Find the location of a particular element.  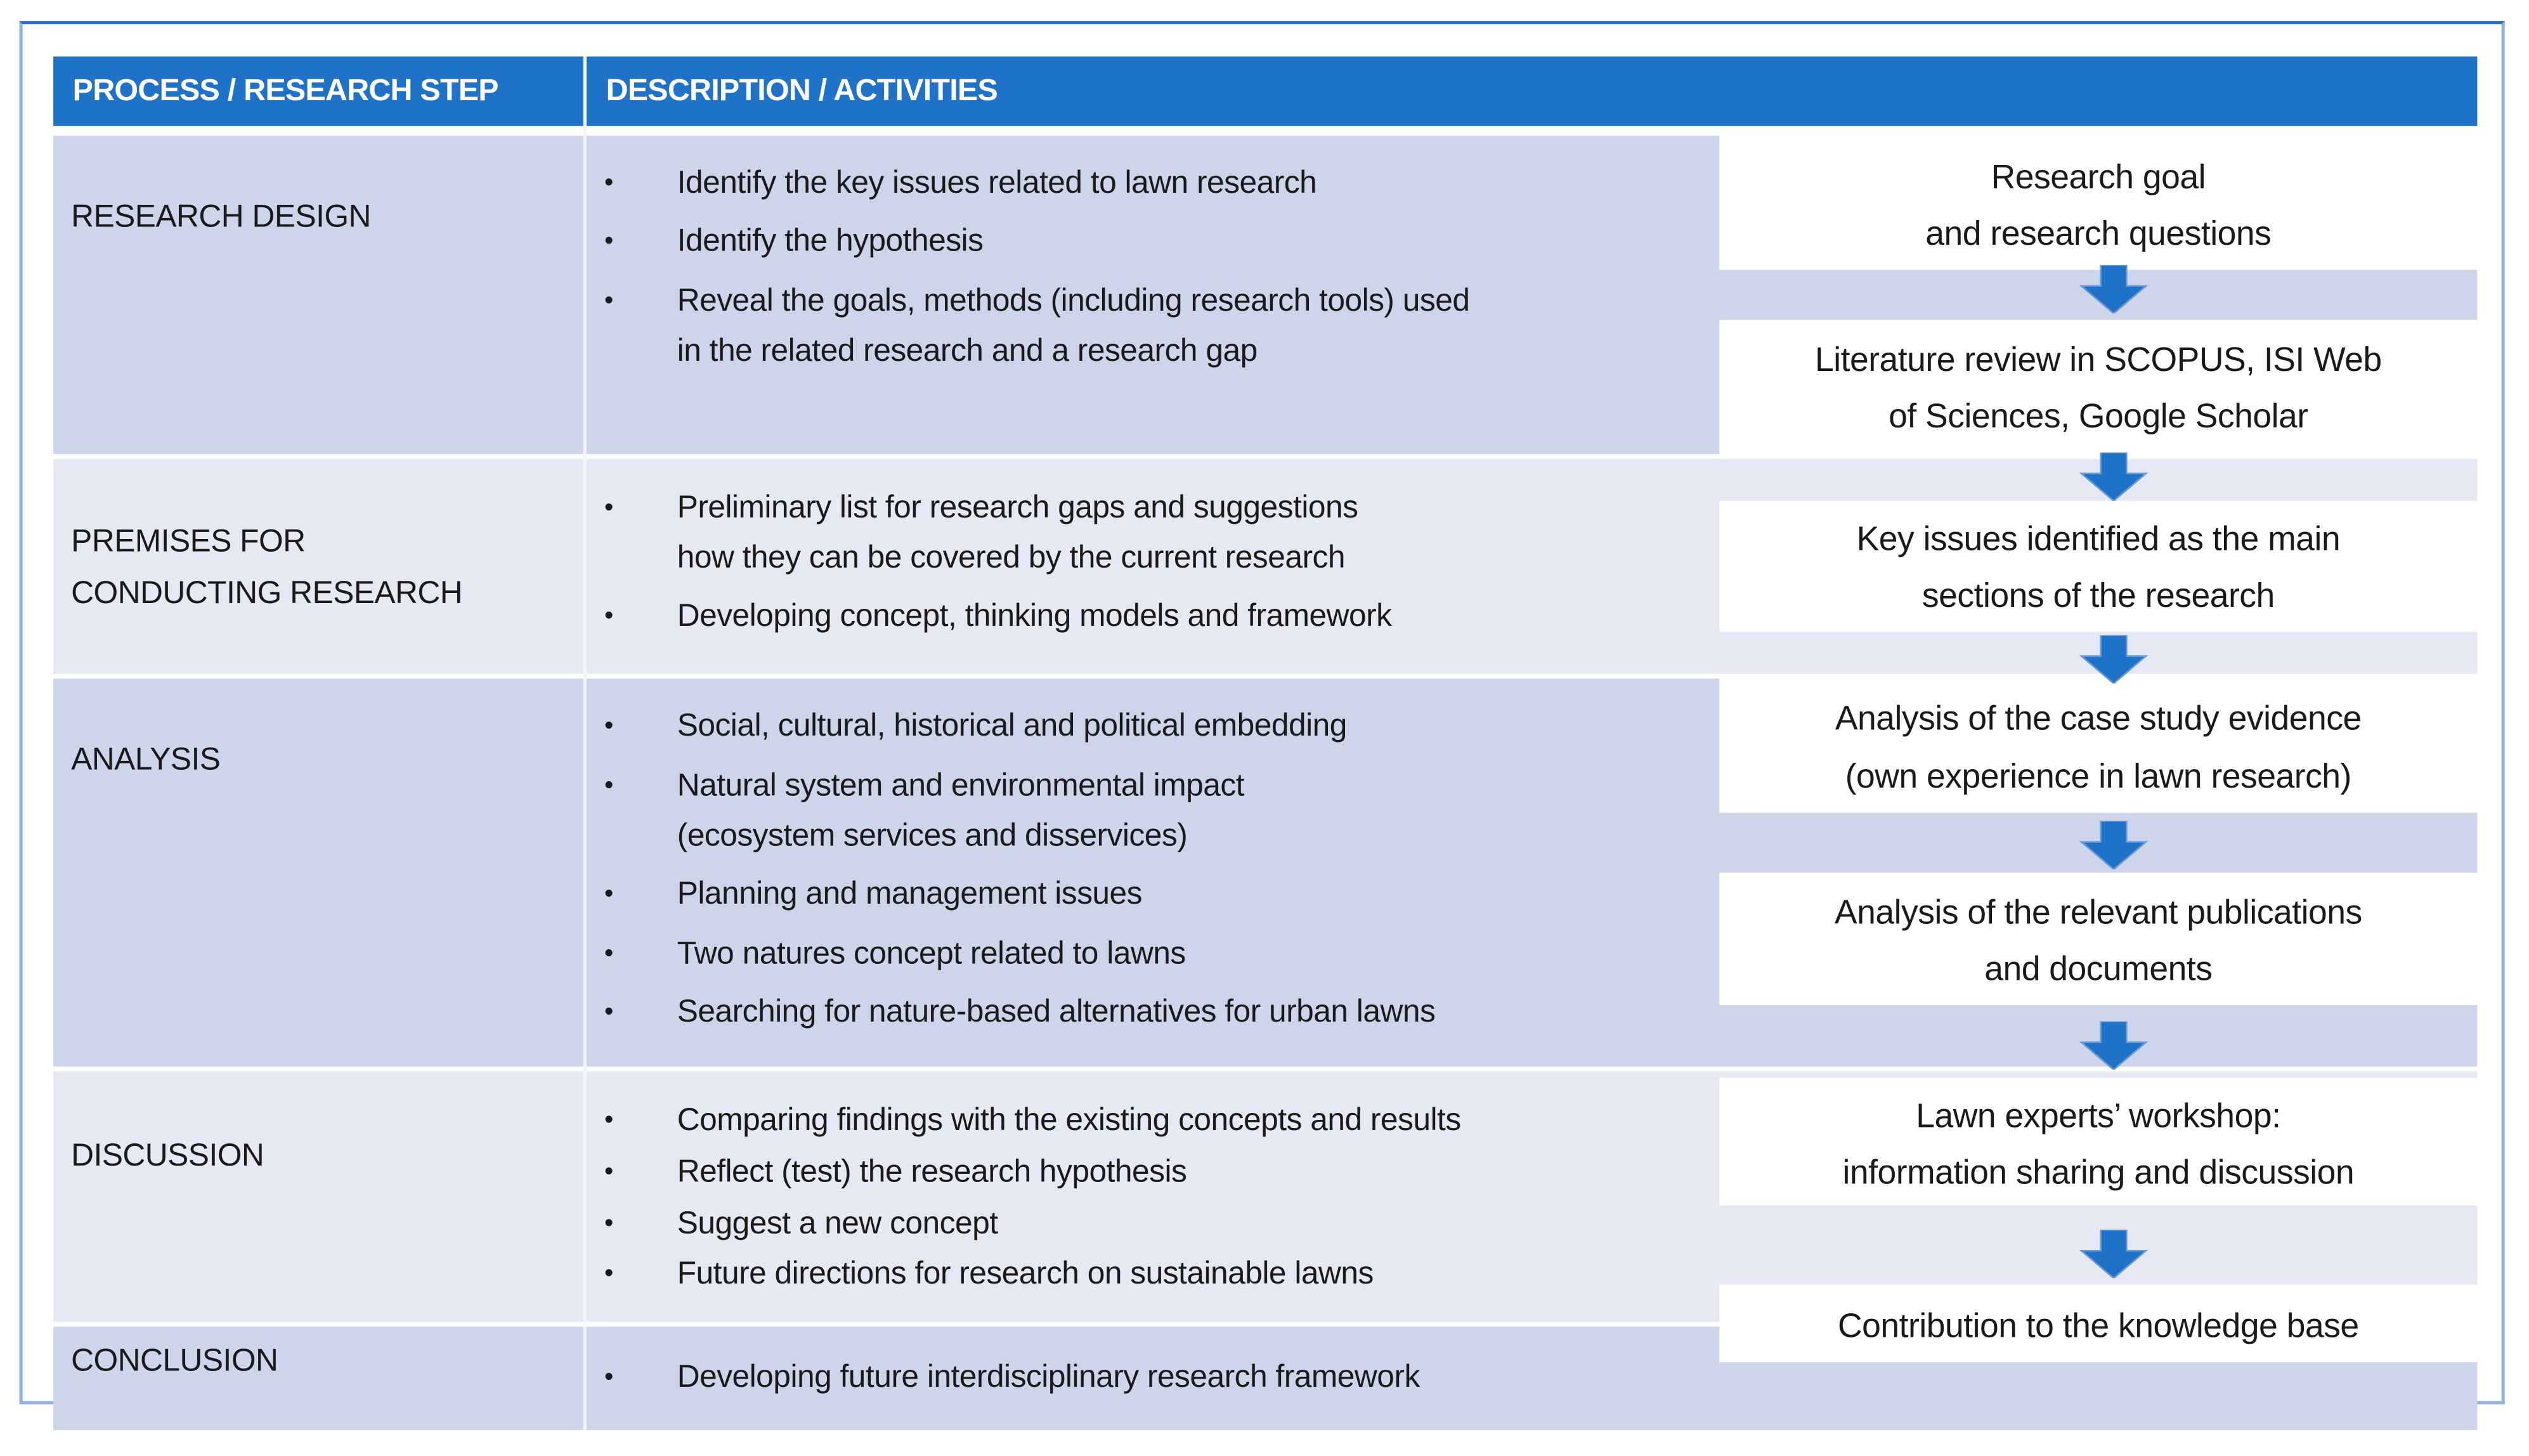

flow-box-text: sections of the research is located at coordinates (2098, 596).